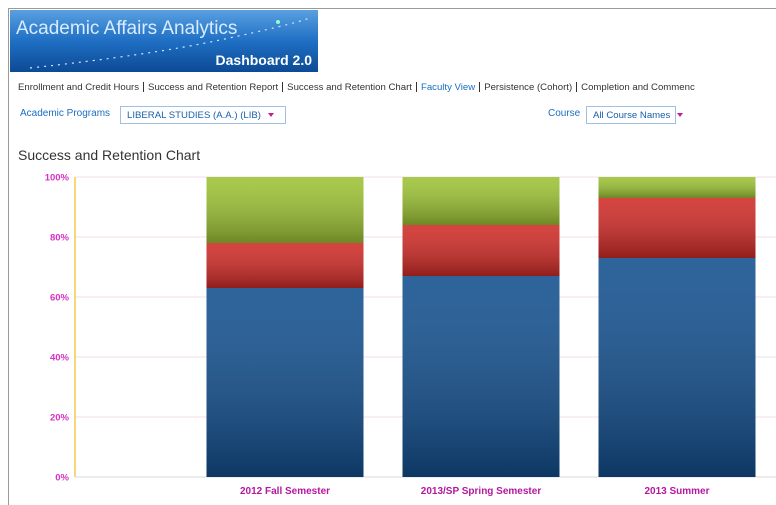 This screenshot has width=776, height=505. I want to click on banner: Academic Affairs Analytics Dashboard 2.0, so click(164, 41).